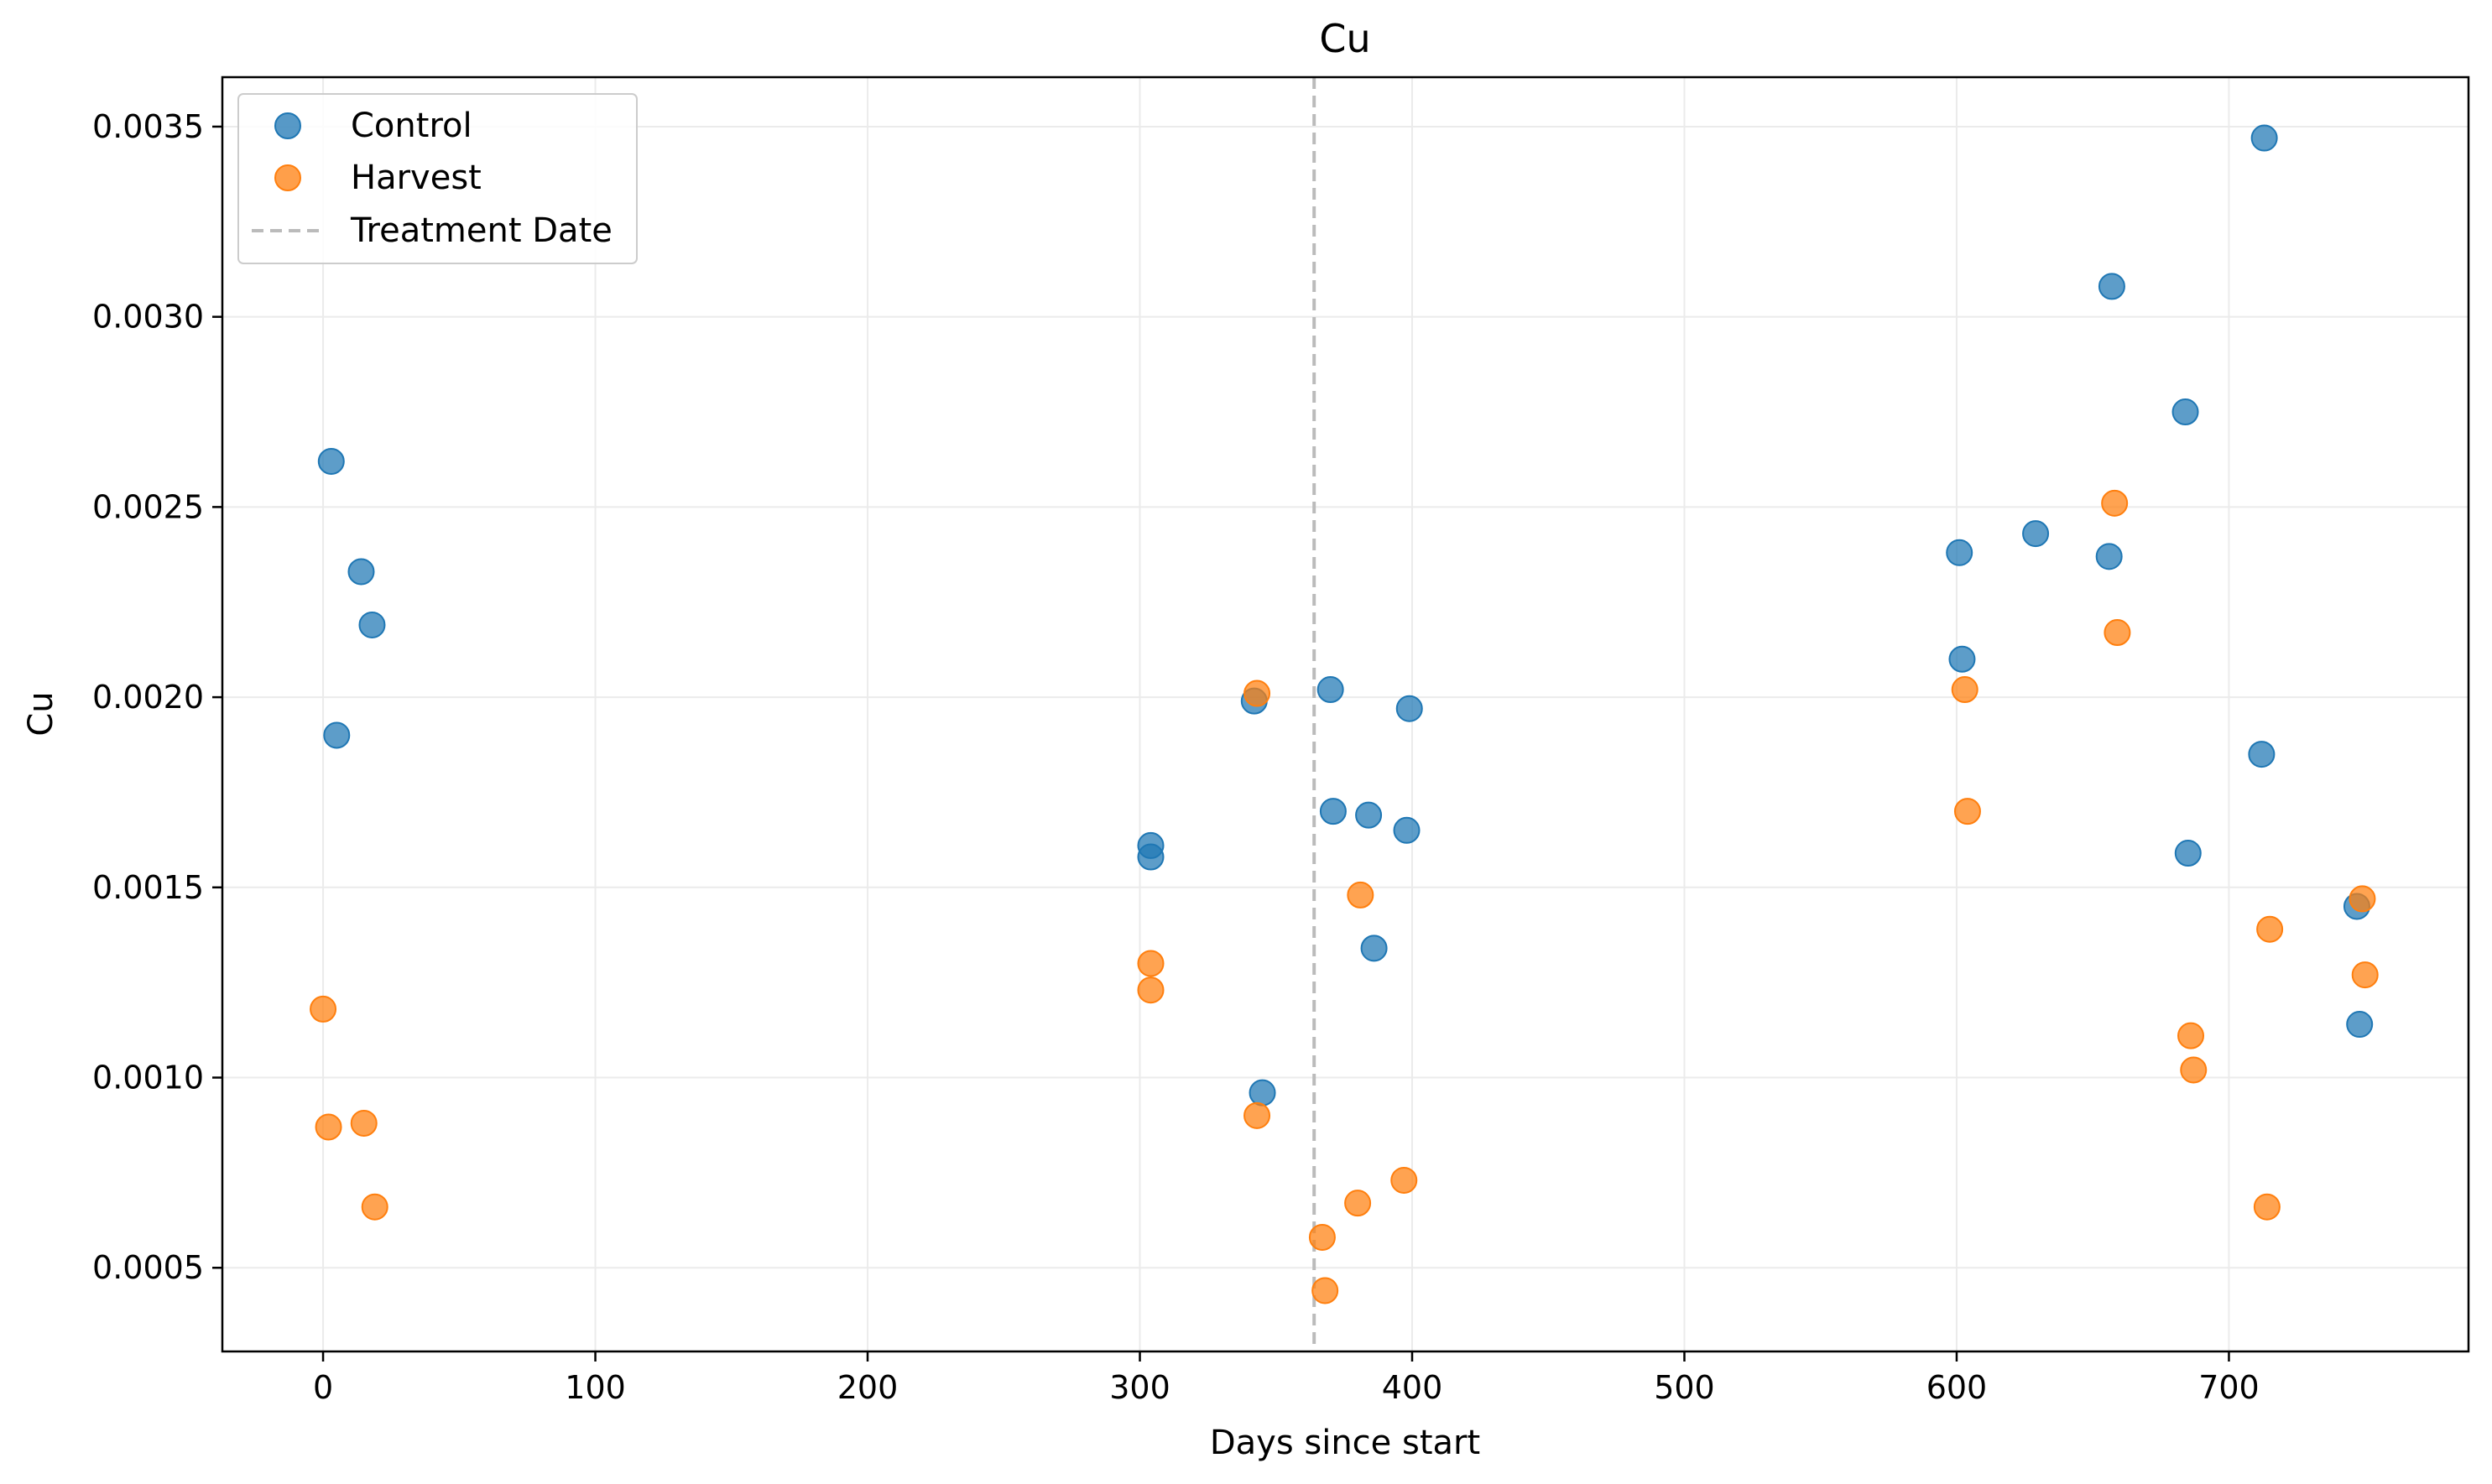  I want to click on x-tick-label: 500, so click(1684, 1387).